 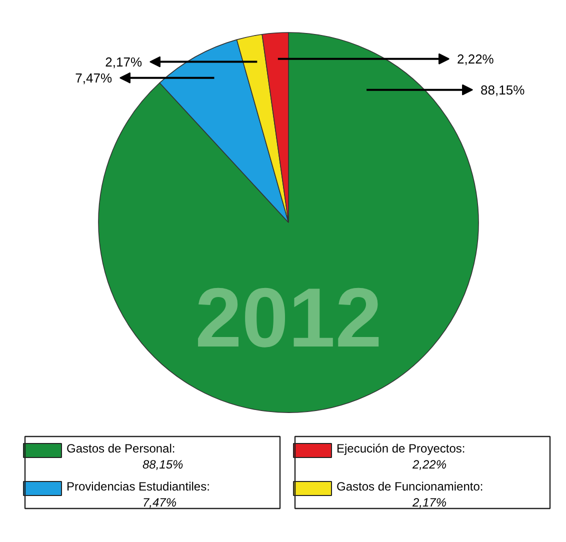 I want to click on data-label: 2,22%, so click(x=475, y=58).